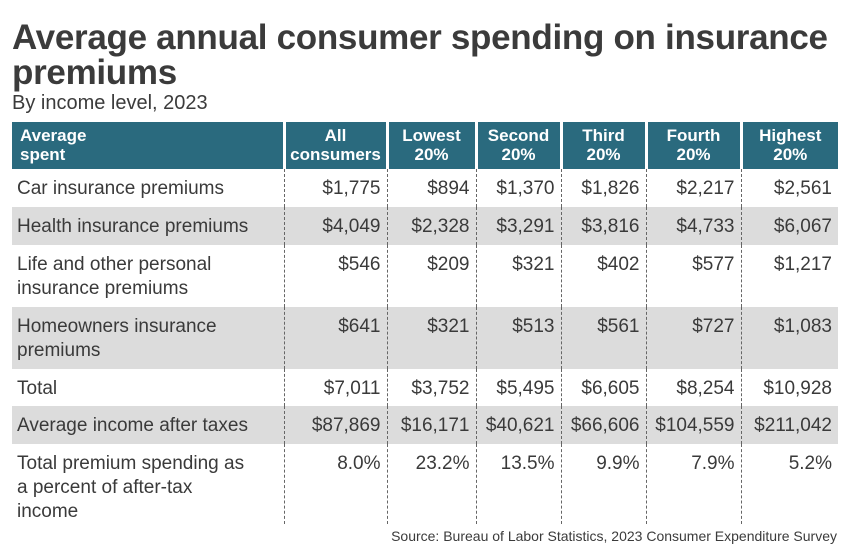 The image size is (859, 555). What do you see at coordinates (431, 425) in the screenshot?
I see `table-cell: $16,171` at bounding box center [431, 425].